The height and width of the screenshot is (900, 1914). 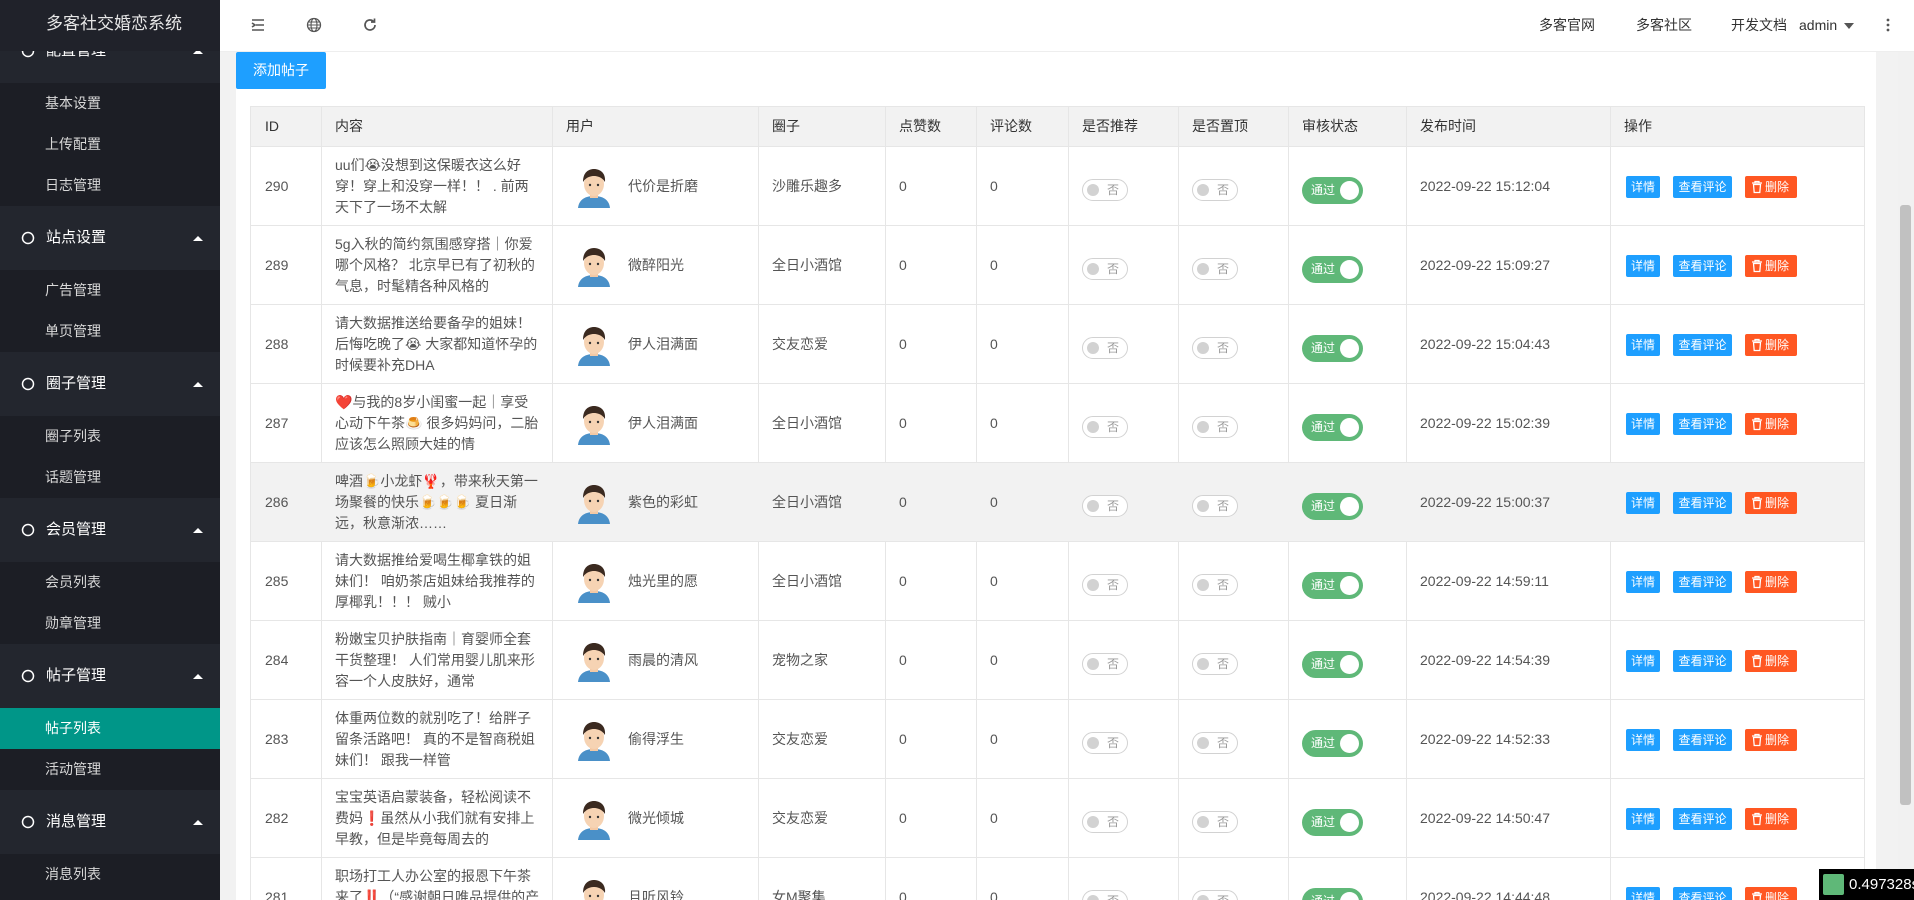 What do you see at coordinates (73, 769) in the screenshot?
I see `menu-item: 活动管理` at bounding box center [73, 769].